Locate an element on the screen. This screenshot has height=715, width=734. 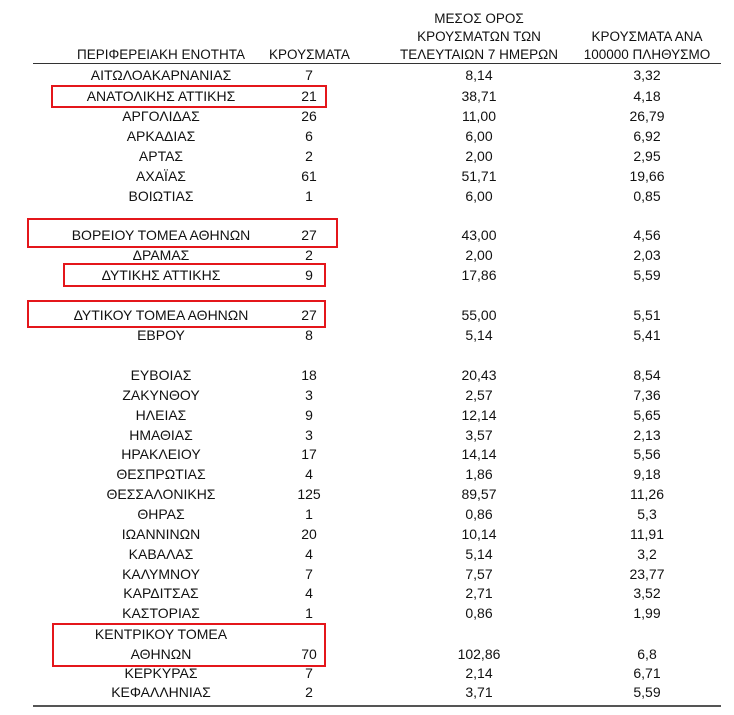
table-row: ΑΙΤΩΛΟΑΚΑΡΝΑΝΙΑΣ 7 8,14 3,32 is located at coordinates (367, 75).